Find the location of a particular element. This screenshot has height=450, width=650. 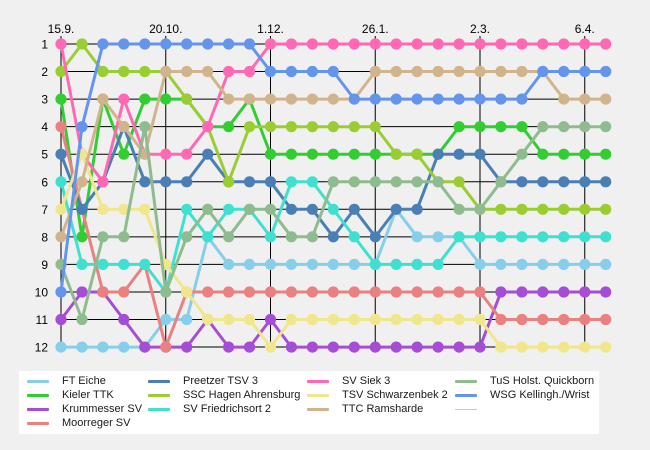

legend-label: SV Friedrichsort 2 is located at coordinates (227, 409).